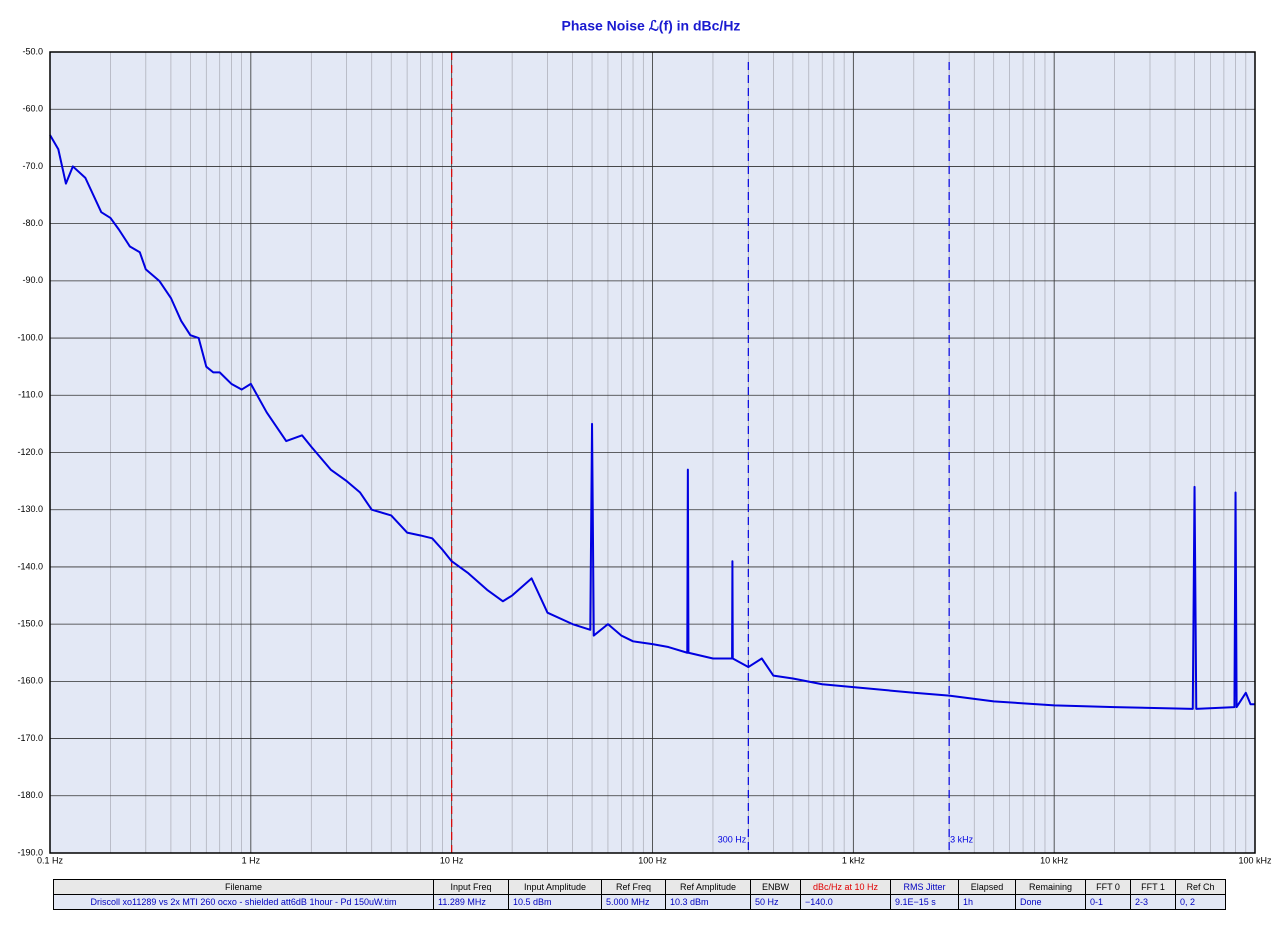  I want to click on y-tick-label: -160.0, so click(30, 681).